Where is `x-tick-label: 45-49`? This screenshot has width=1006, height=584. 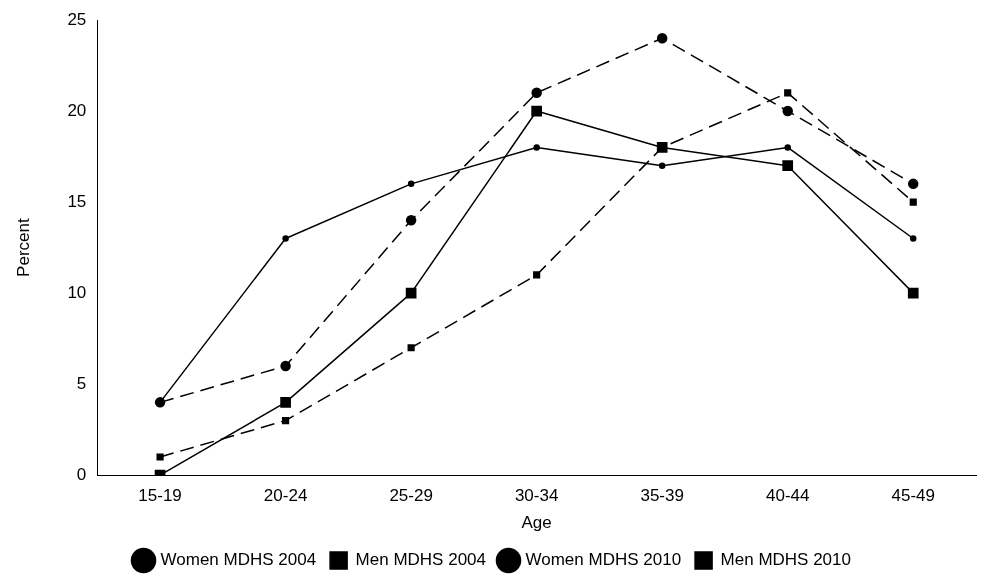 x-tick-label: 45-49 is located at coordinates (913, 496).